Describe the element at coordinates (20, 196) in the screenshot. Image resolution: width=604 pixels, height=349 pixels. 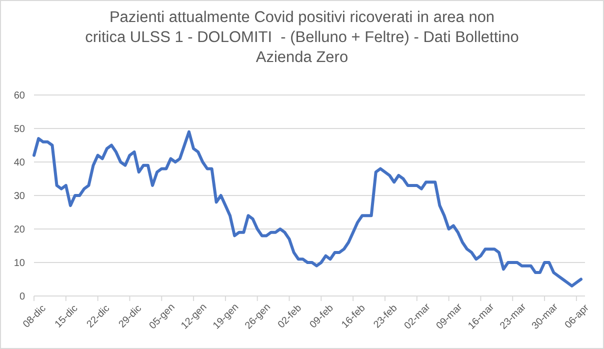
I see `y-tick-label: 30` at that location.